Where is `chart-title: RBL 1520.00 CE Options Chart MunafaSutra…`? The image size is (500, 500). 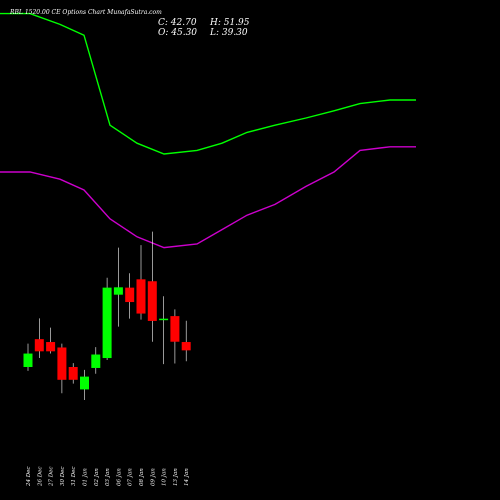
chart-title: RBL 1520.00 CE Options Chart MunafaSutra… is located at coordinates (86, 12).